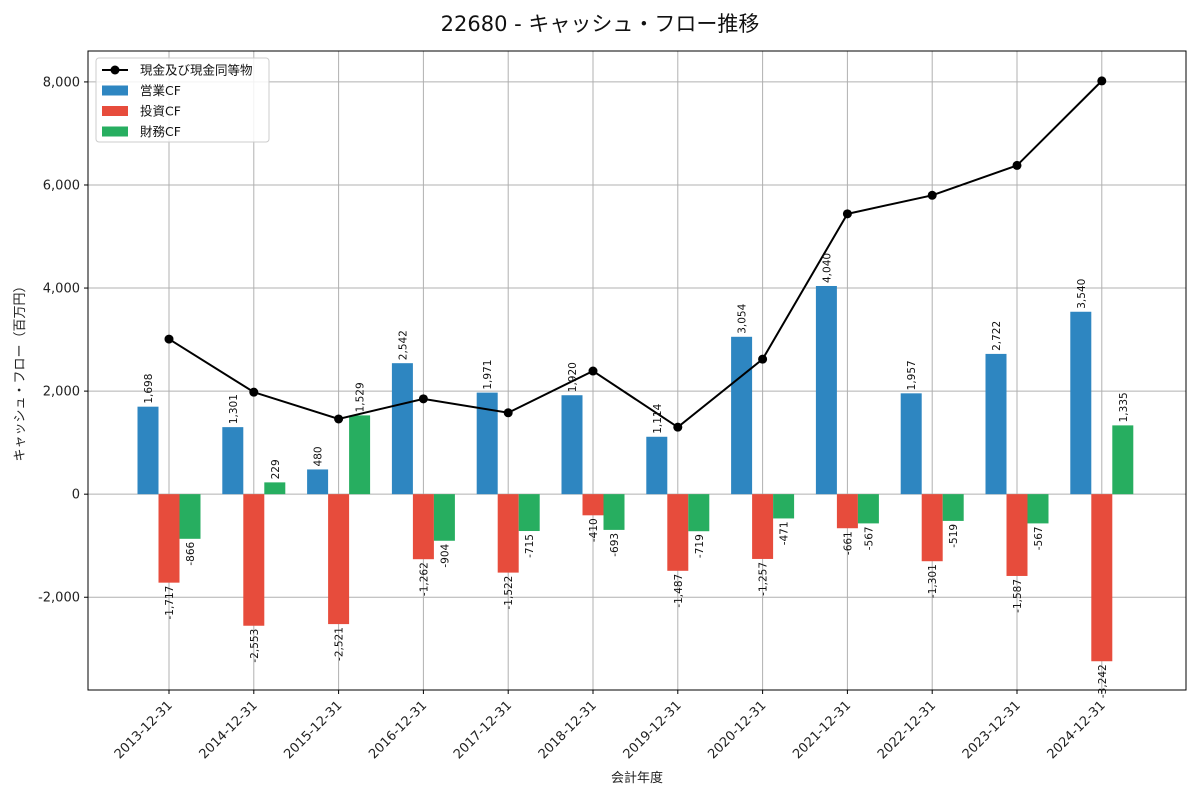 This screenshot has width=1200, height=800. What do you see at coordinates (361, 397) in the screenshot?
I see `bar-value-label: 1,529` at bounding box center [361, 397].